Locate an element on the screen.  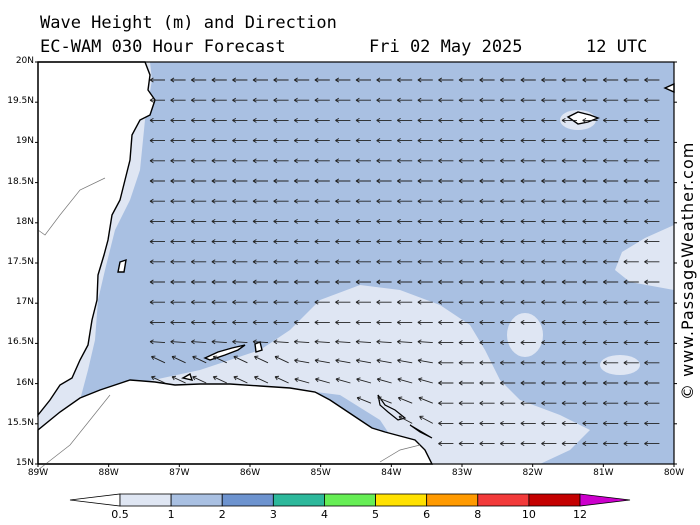
lon-label: 84W is located at coordinates (391, 473).